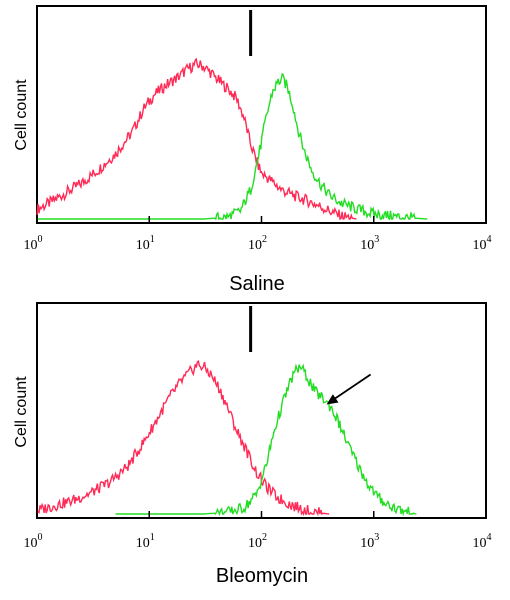 The width and height of the screenshot is (510, 600). I want to click on bleomycin-x-tick-label: 10³, so click(369, 541).